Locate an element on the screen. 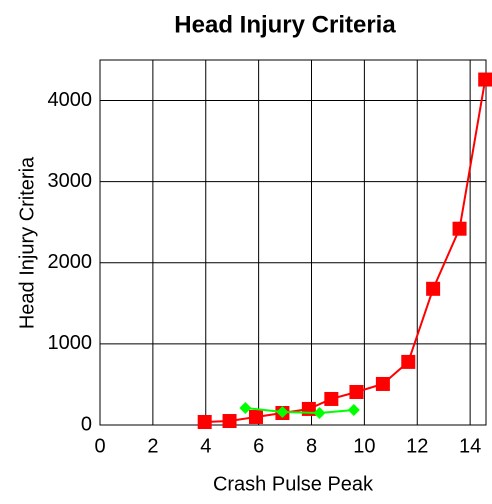  y-tick-label: 3000 is located at coordinates (70, 181).